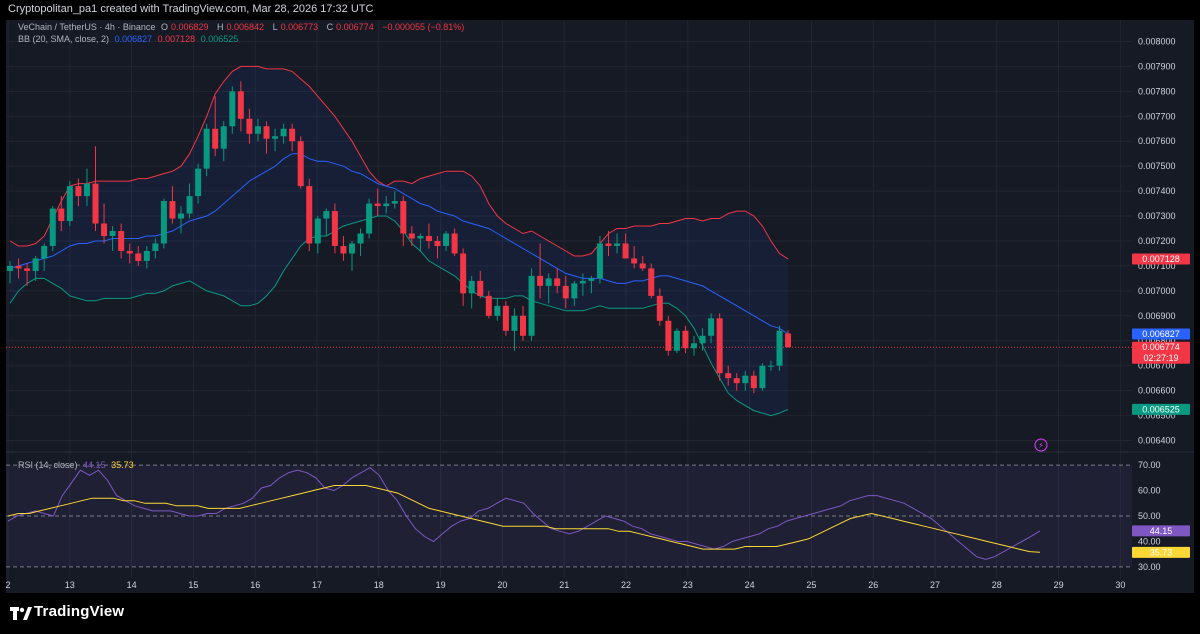  What do you see at coordinates (295, 27) in the screenshot?
I see `low-label: L 0.006773` at bounding box center [295, 27].